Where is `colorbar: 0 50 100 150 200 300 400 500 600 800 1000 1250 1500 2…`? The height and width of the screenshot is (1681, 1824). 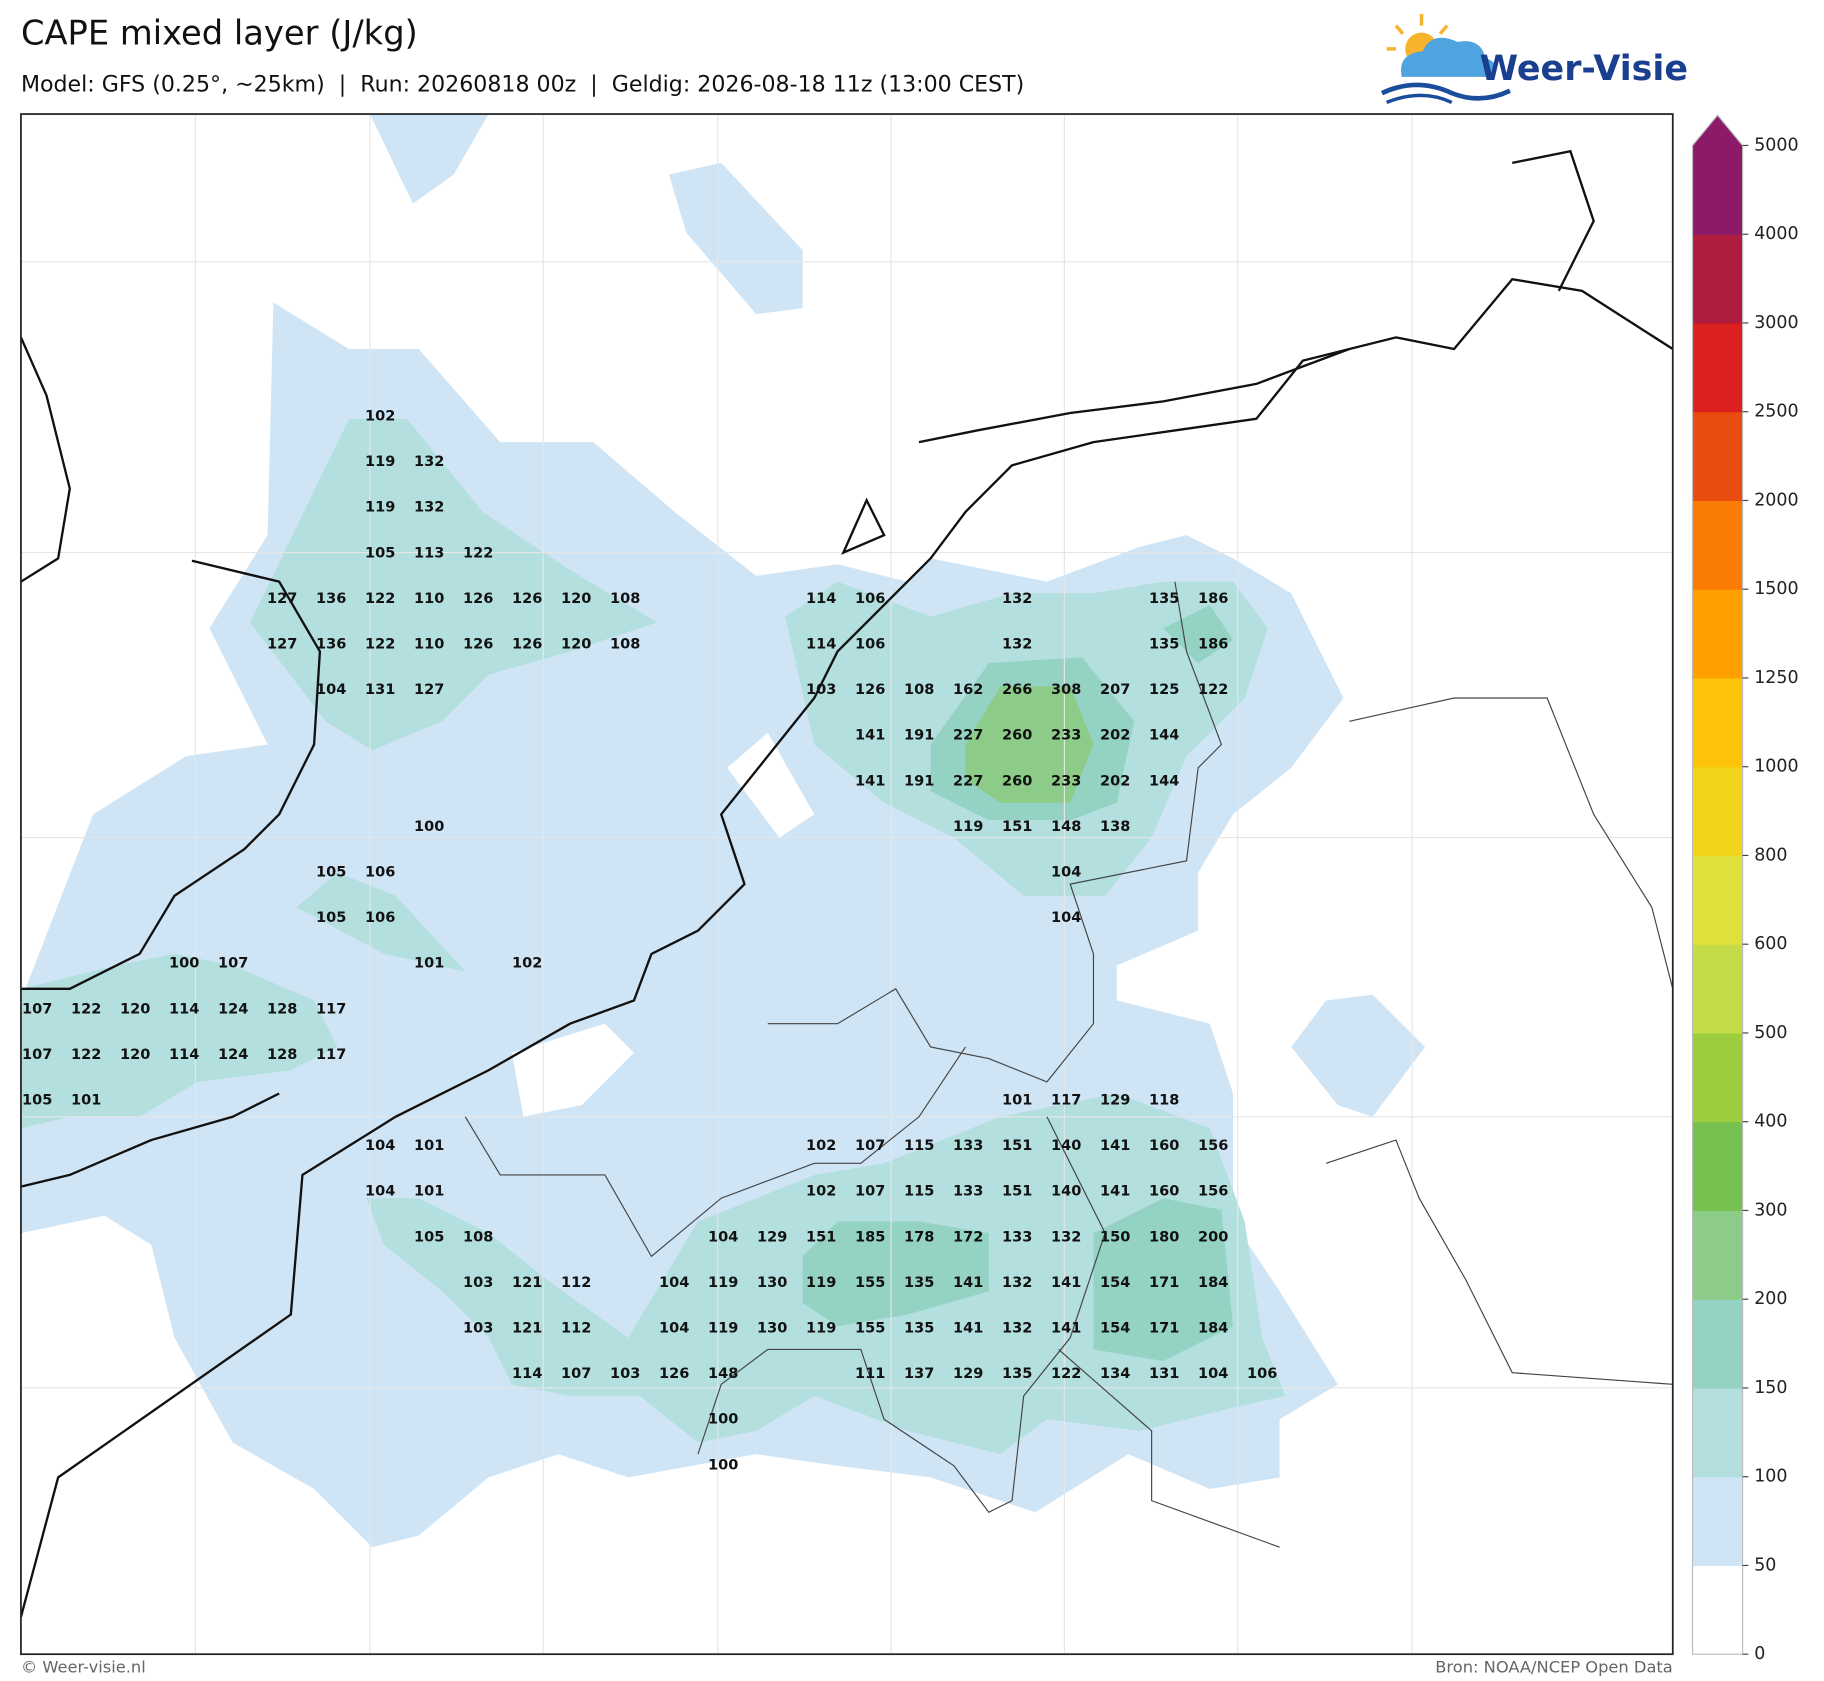
colorbar: 0 50 100 150 200 300 400 500 600 800 1000 1250 1500 2… is located at coordinates (1745, 889).